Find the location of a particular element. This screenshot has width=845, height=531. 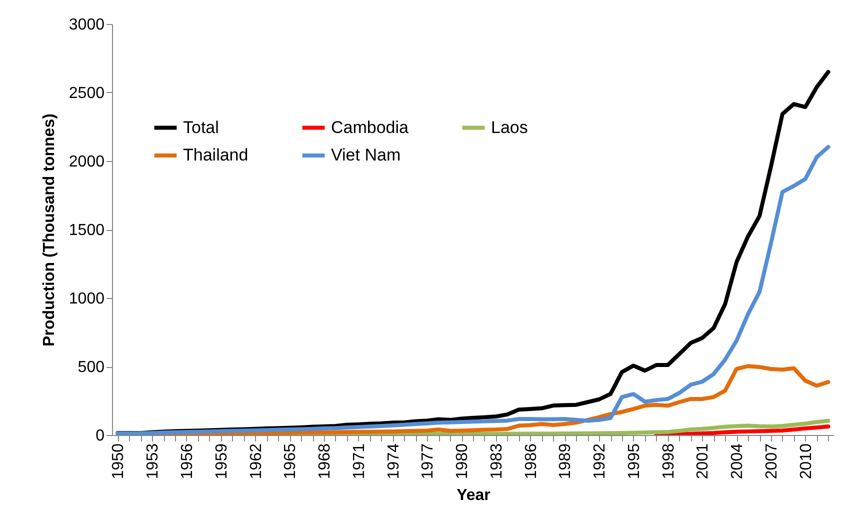

x-tick-label: 1974 is located at coordinates (393, 461).